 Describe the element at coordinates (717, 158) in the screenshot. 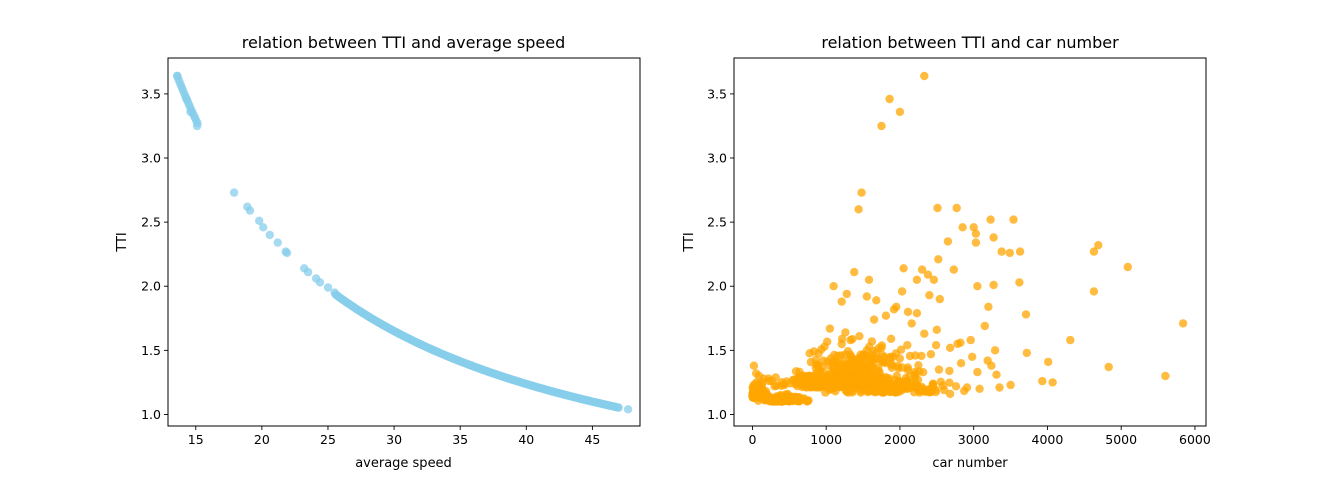

I see `y-tick-label: 3.0` at that location.